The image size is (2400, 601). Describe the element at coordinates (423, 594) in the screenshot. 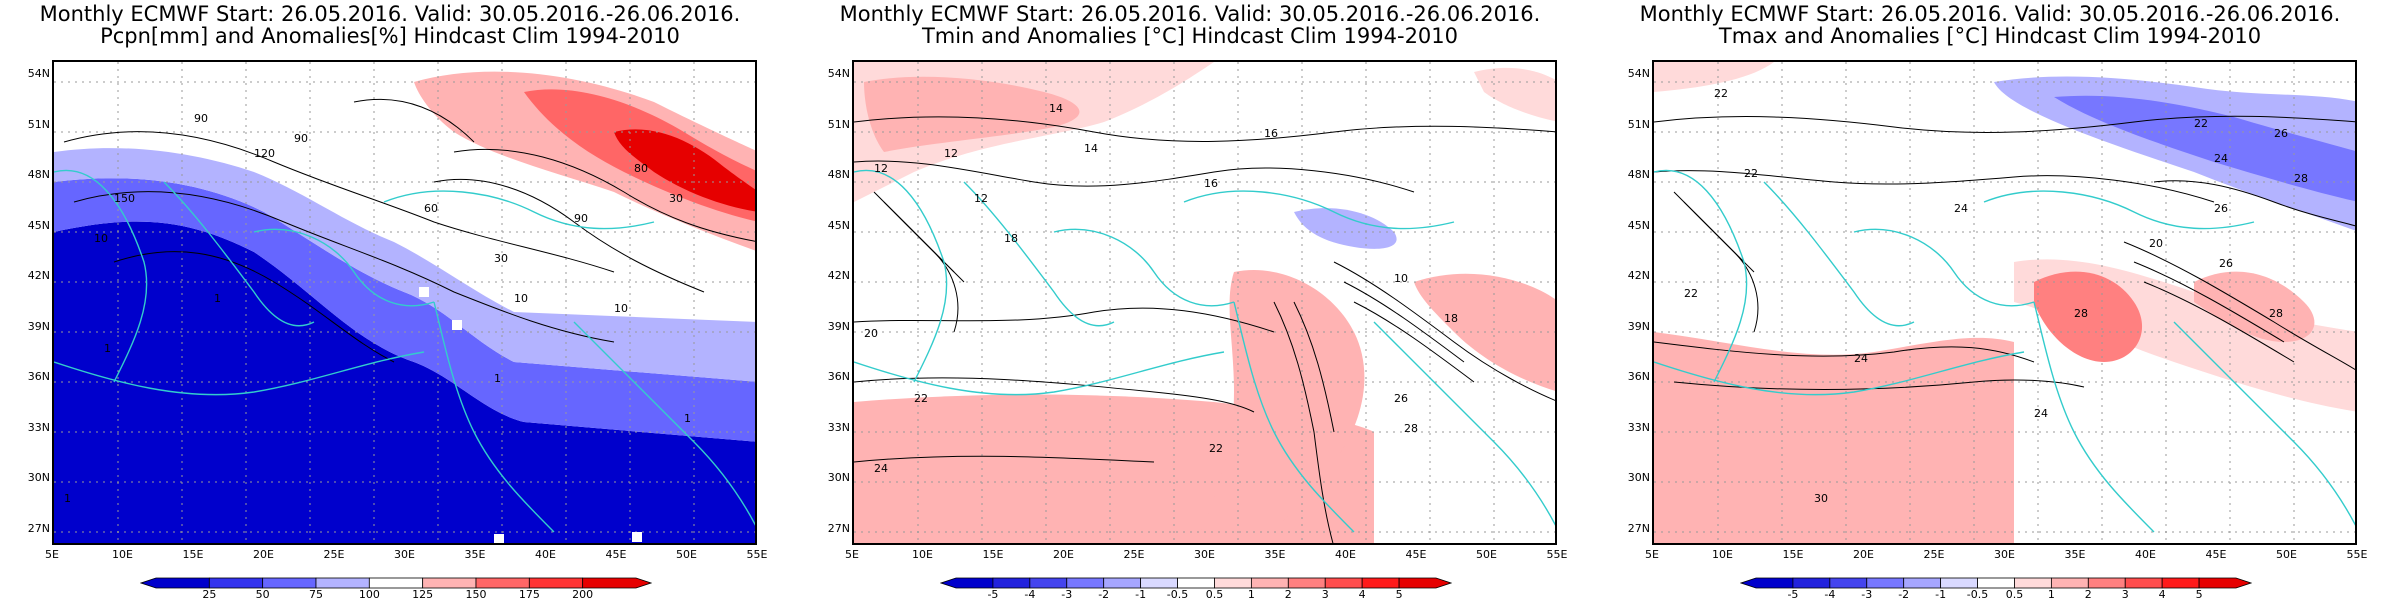

I see `colorbar-label: 125` at that location.